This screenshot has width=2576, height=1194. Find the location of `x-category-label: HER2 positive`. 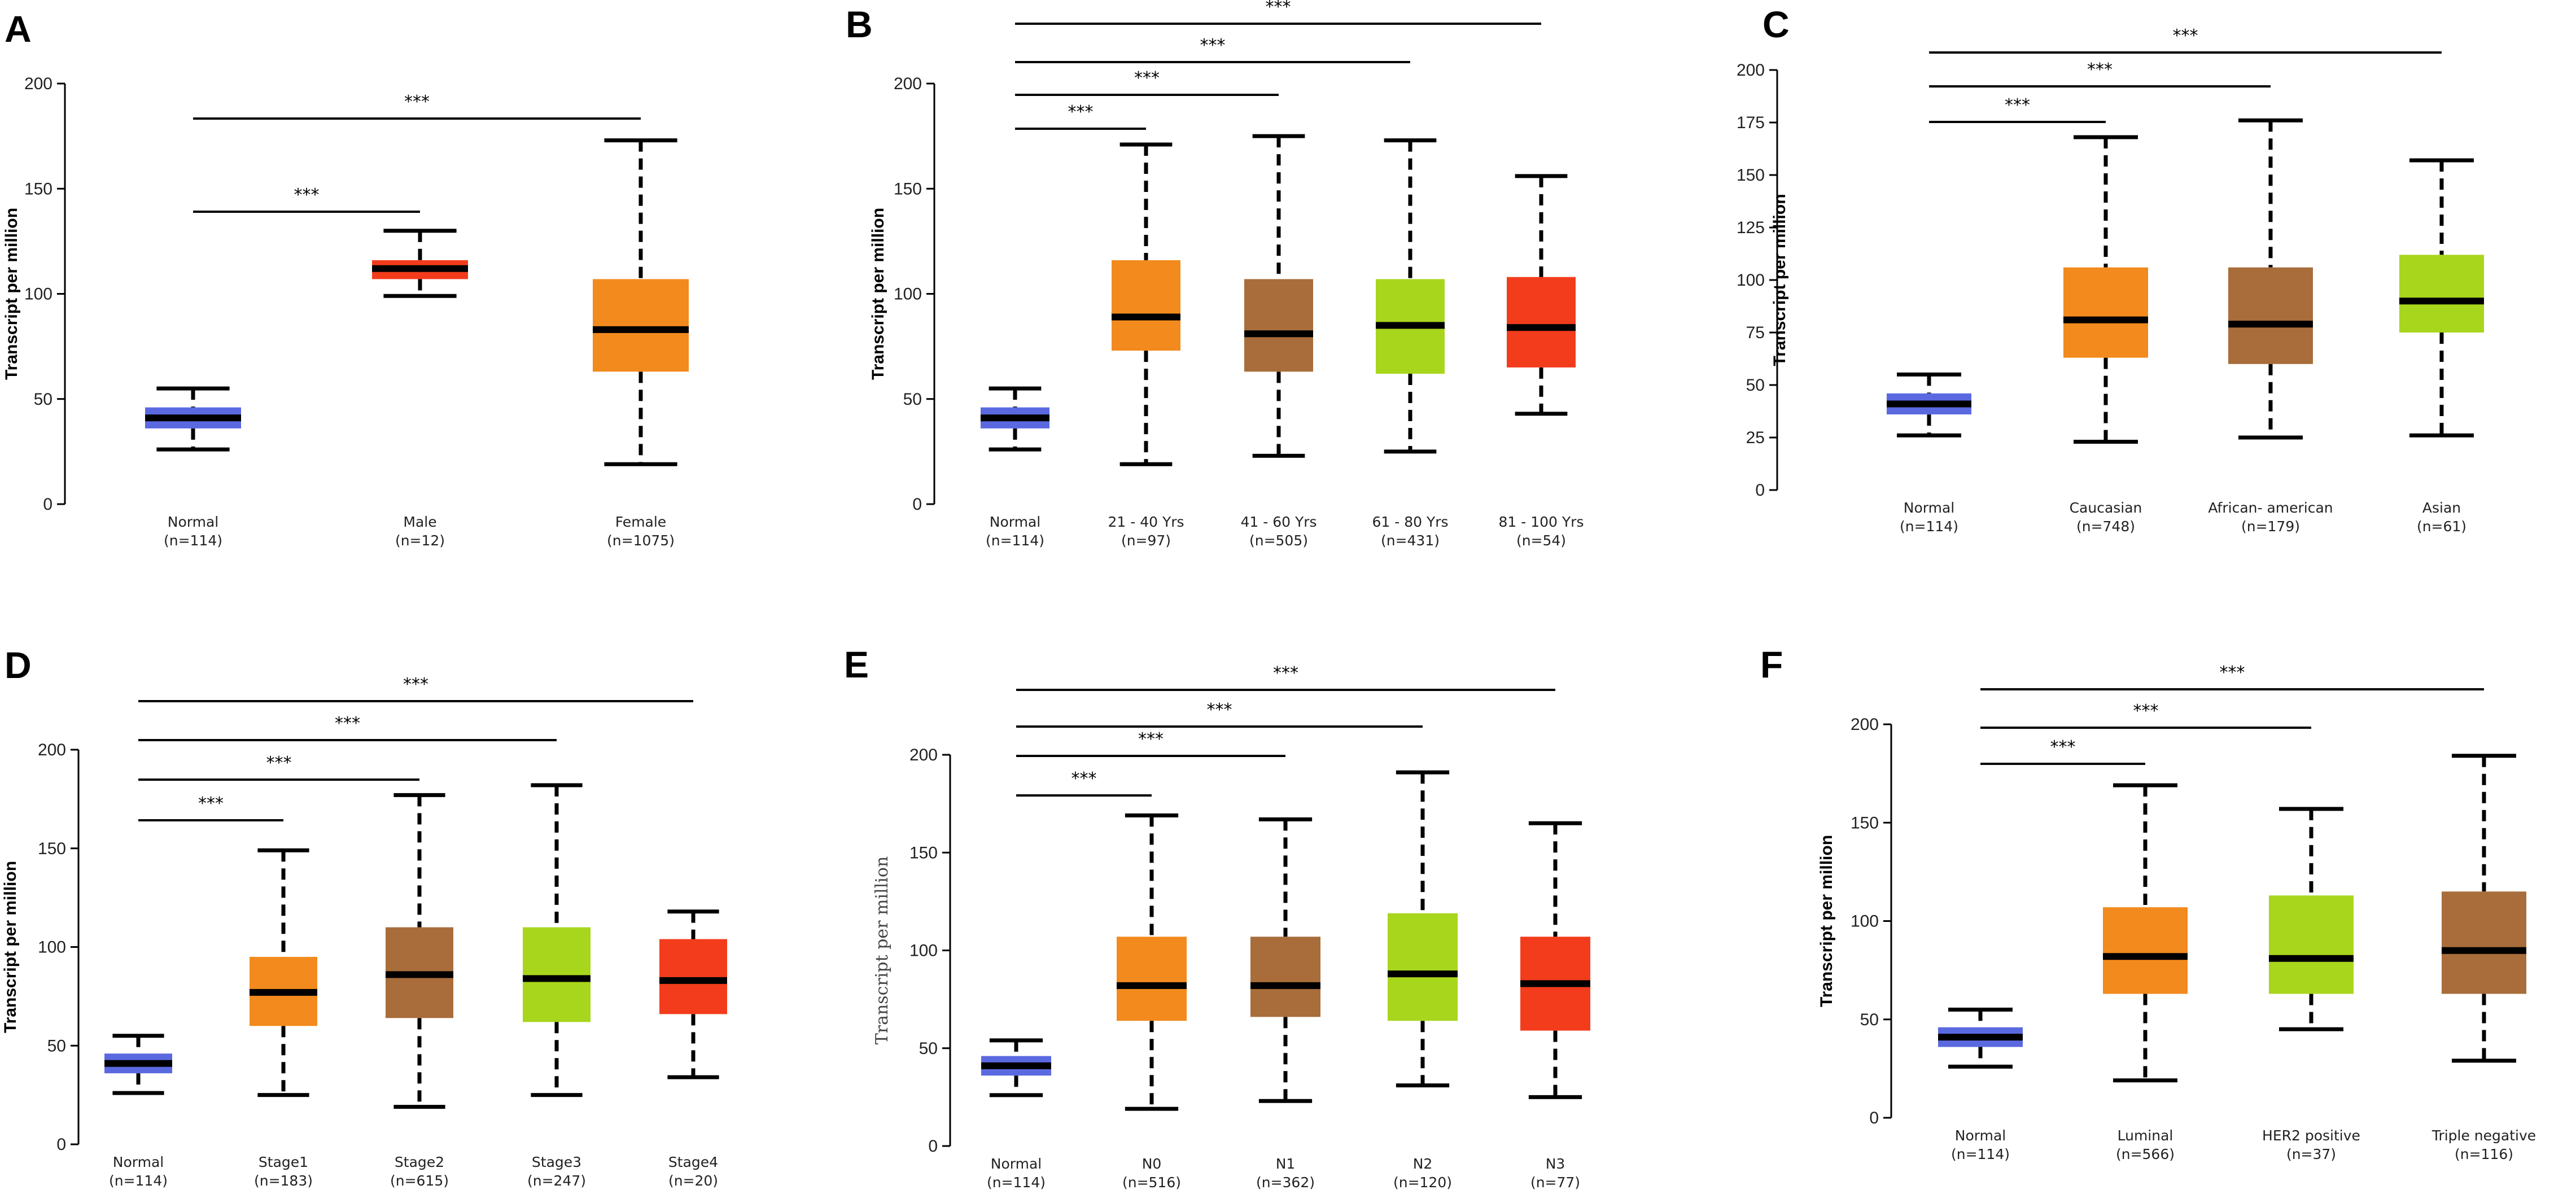

x-category-label: HER2 positive is located at coordinates (2311, 1136).